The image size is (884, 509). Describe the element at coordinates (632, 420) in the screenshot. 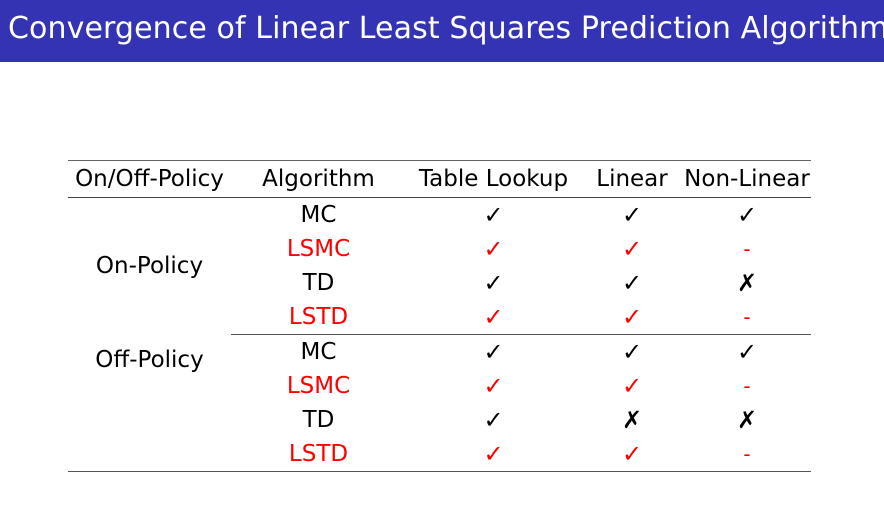

I see `linear-cell: ✗` at that location.